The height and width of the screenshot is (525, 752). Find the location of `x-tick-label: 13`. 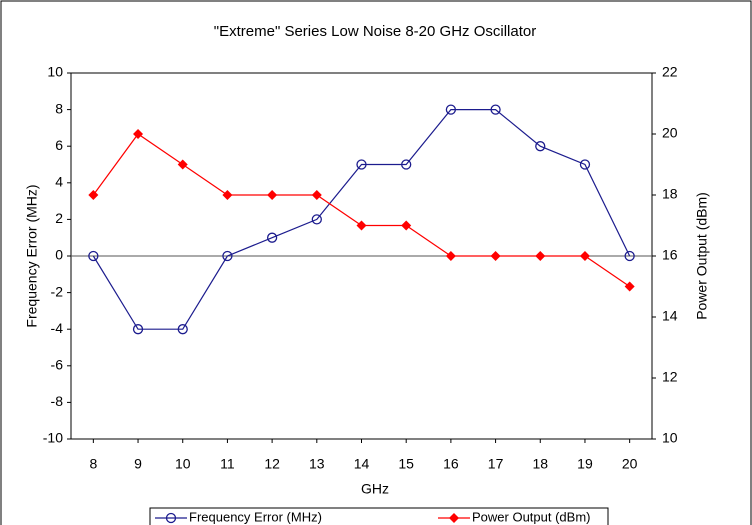

x-tick-label: 13 is located at coordinates (317, 464).